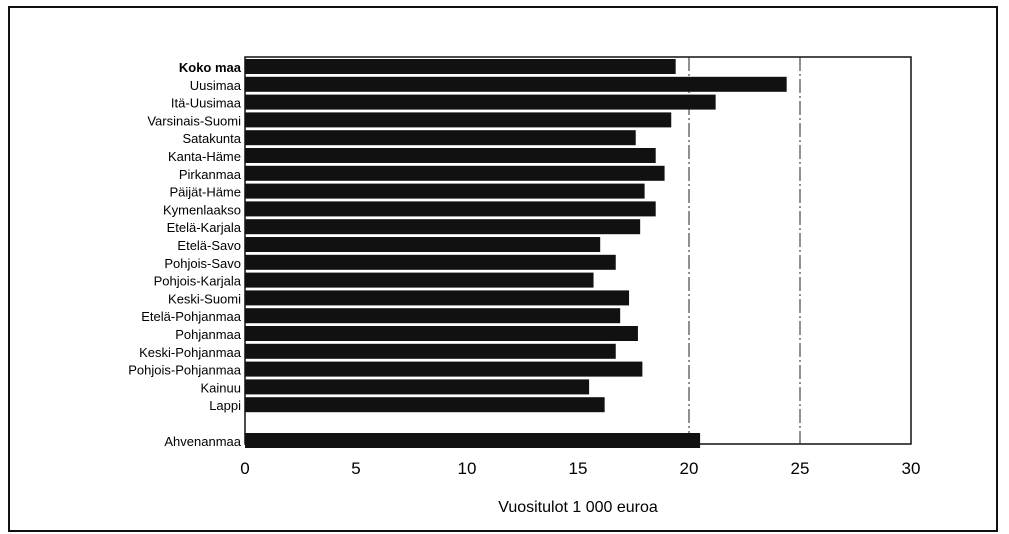  Describe the element at coordinates (205, 192) in the screenshot. I see `category-label: Päijät-Häme` at that location.